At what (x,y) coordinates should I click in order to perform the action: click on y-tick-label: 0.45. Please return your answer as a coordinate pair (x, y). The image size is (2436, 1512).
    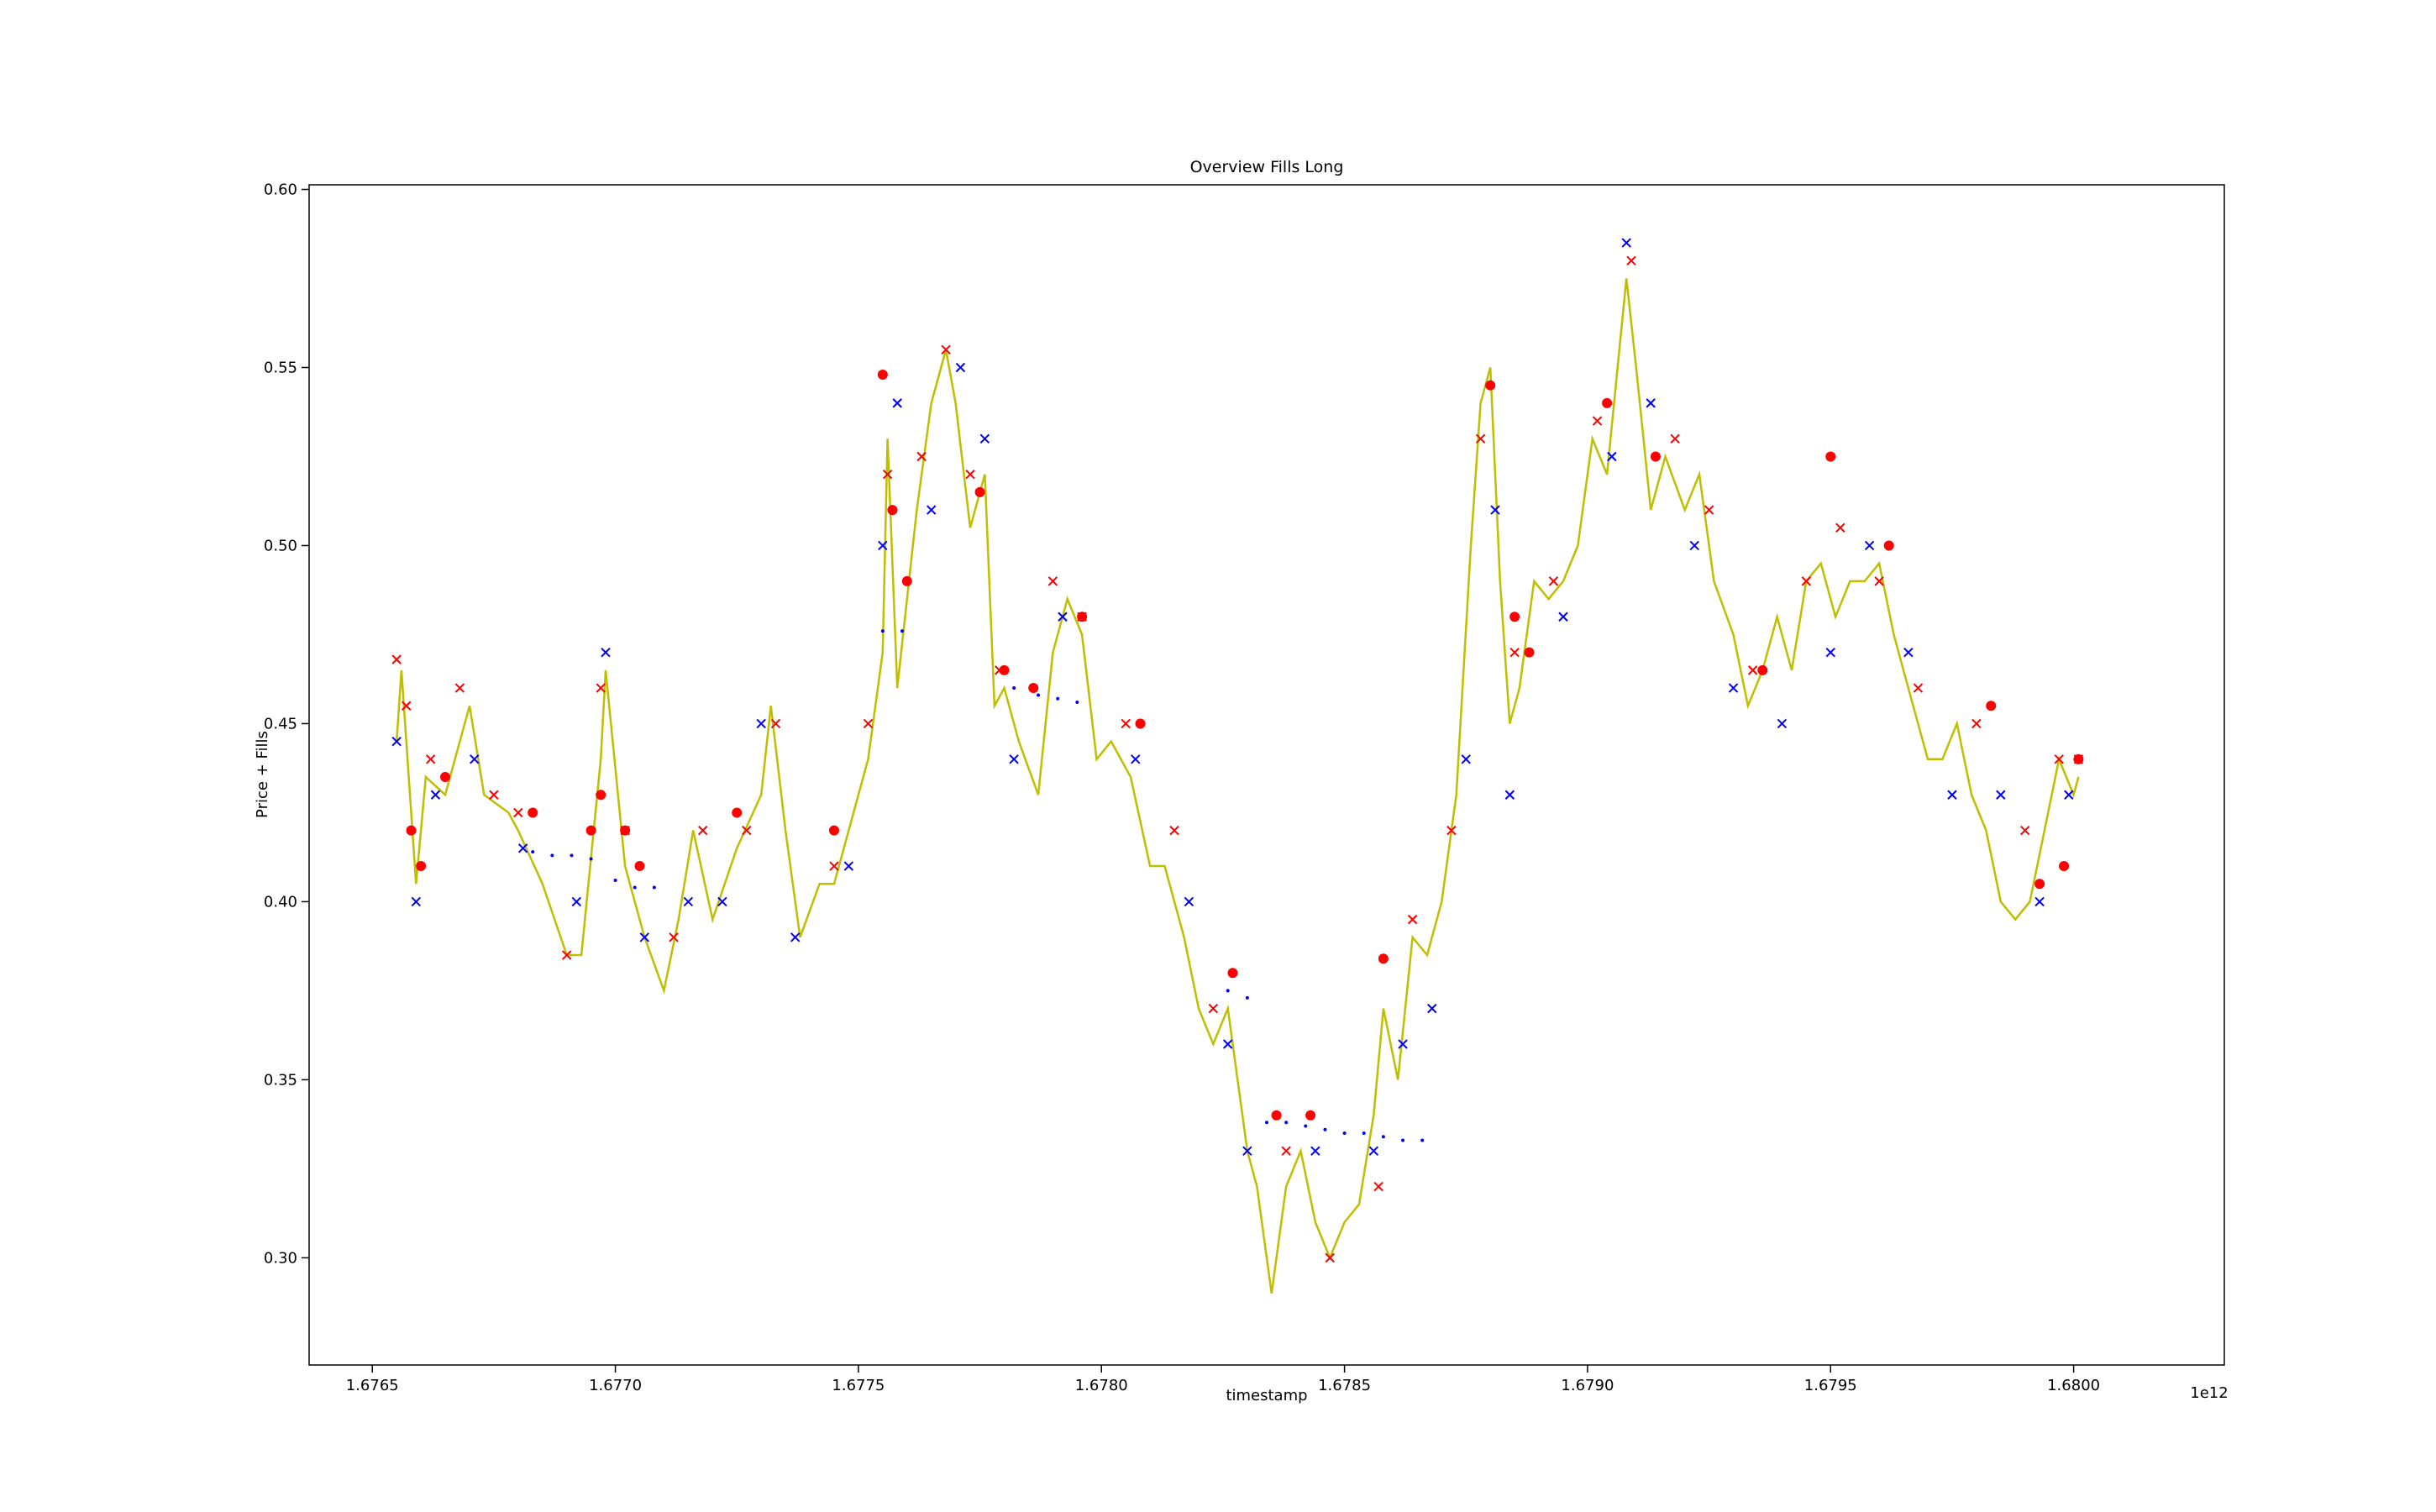
    Looking at the image, I should click on (280, 723).